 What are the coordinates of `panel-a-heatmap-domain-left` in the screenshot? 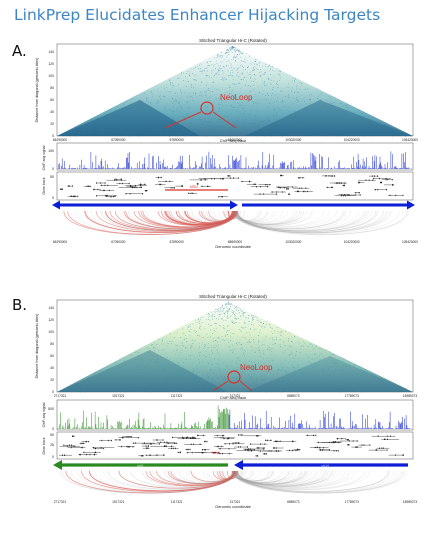 It's located at (128, 118).